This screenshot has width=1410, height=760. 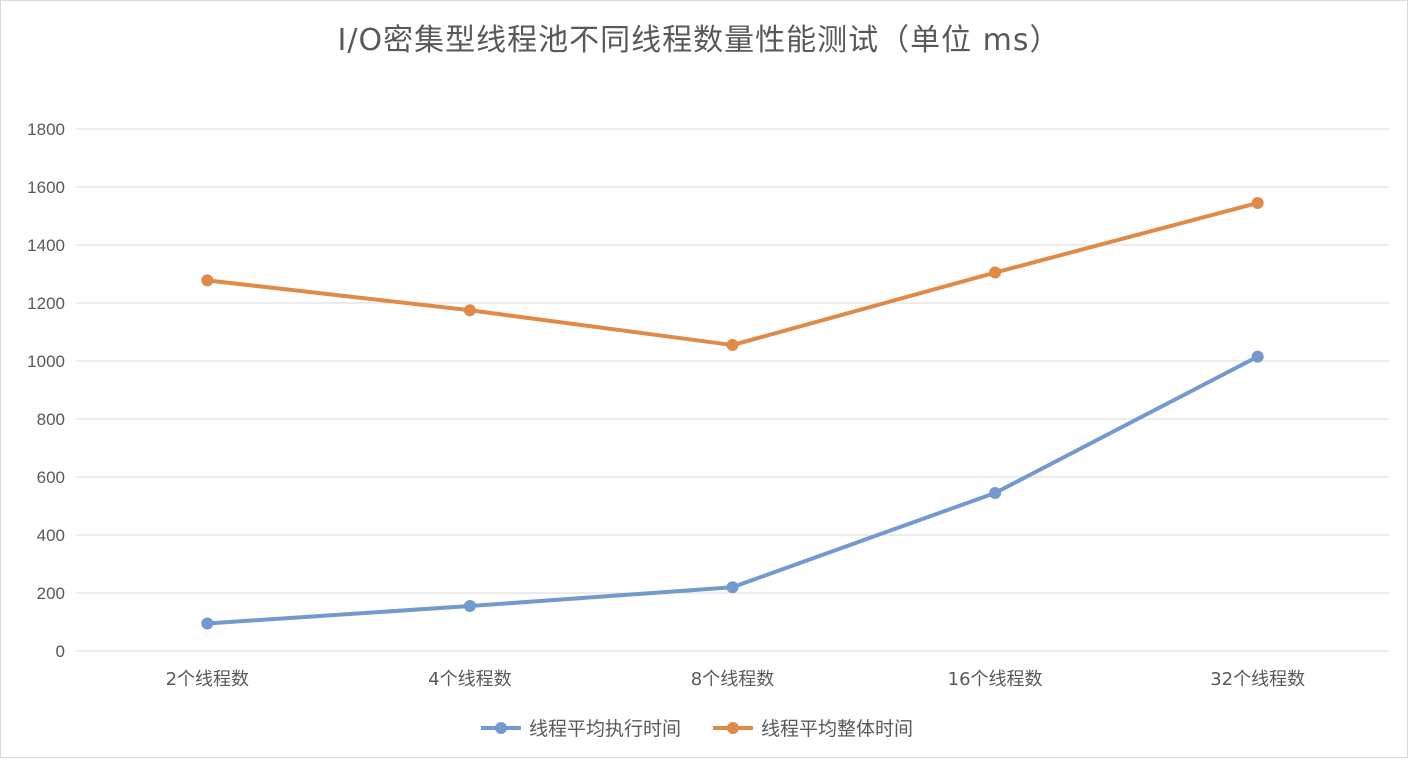 What do you see at coordinates (207, 679) in the screenshot?
I see `x-tick-label: 2个线程数` at bounding box center [207, 679].